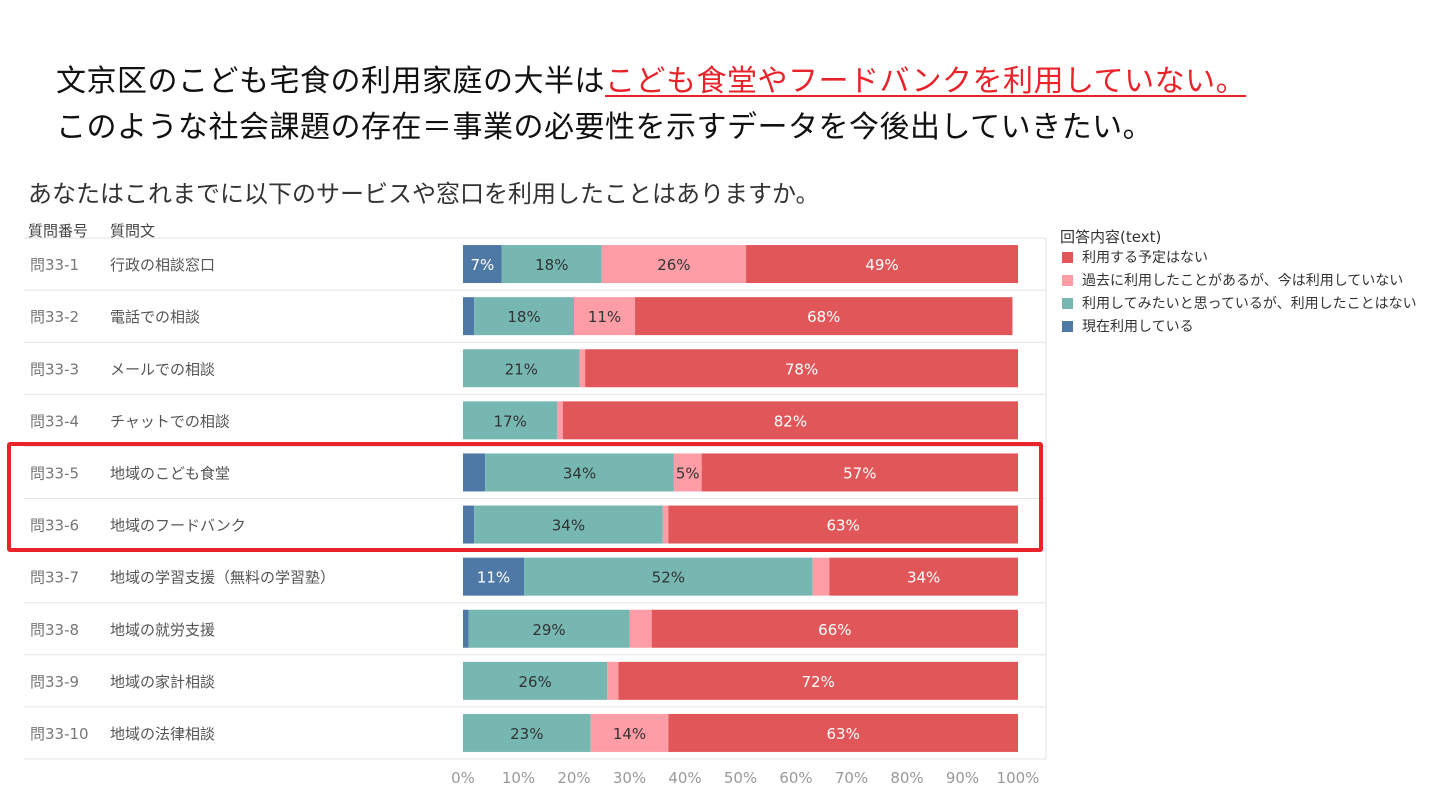 This screenshot has width=1440, height=810. What do you see at coordinates (795, 778) in the screenshot?
I see `x-tick-label: 60%` at bounding box center [795, 778].